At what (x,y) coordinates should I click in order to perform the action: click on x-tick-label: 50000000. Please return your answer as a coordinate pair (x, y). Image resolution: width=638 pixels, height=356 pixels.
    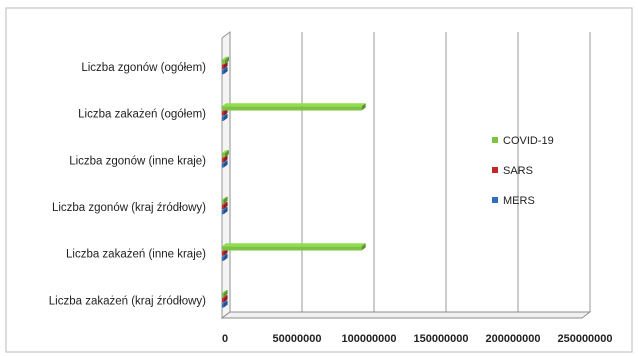
    Looking at the image, I should click on (297, 339).